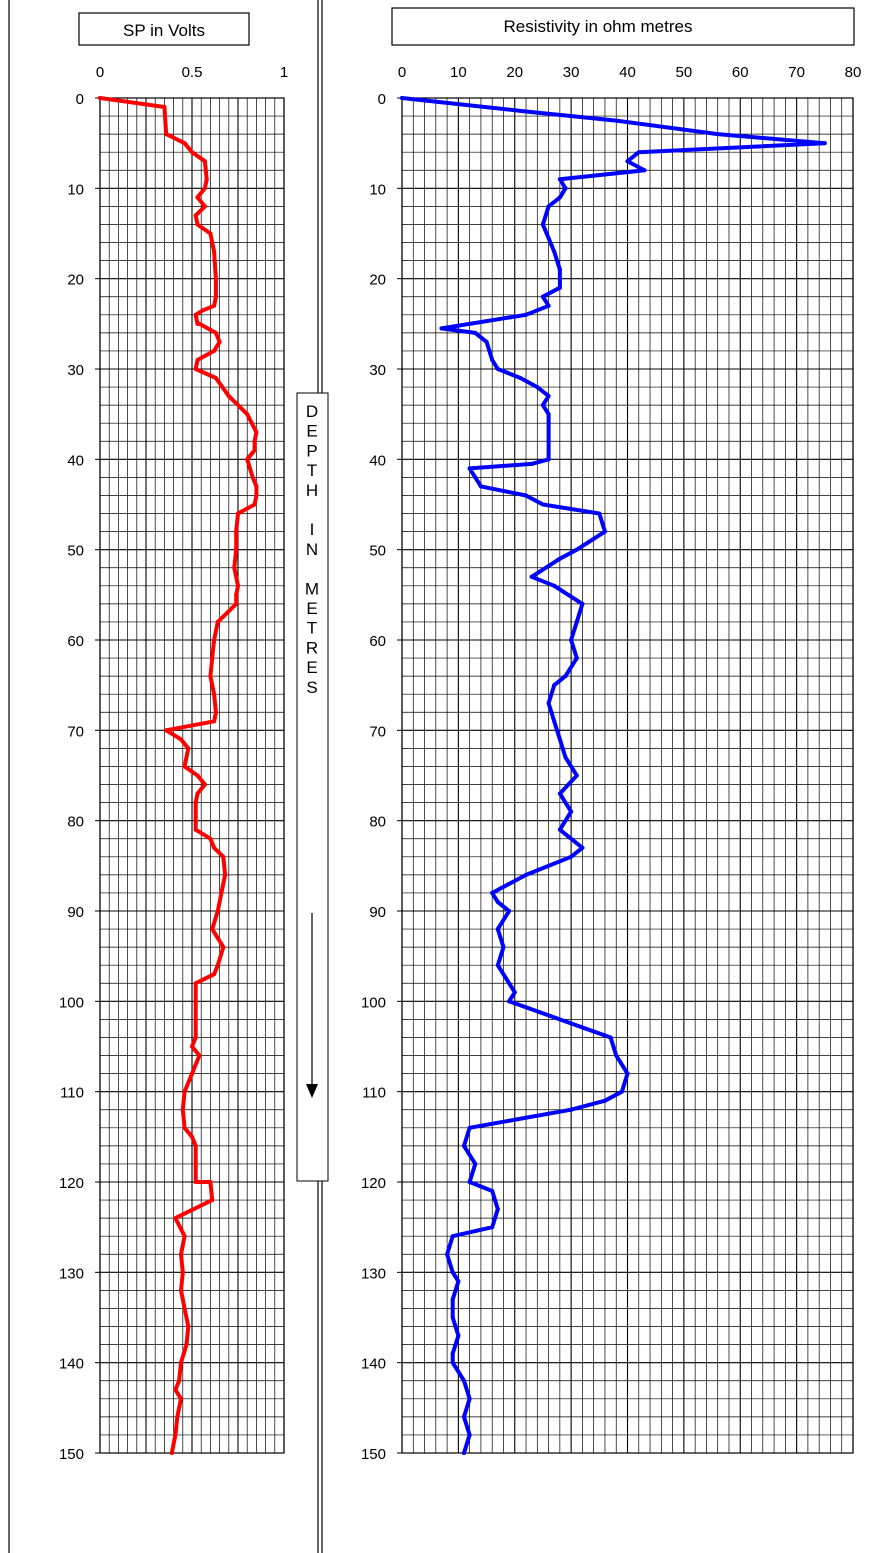 The width and height of the screenshot is (888, 1553). I want to click on sp-depth-tick-label: 50, so click(75, 551).